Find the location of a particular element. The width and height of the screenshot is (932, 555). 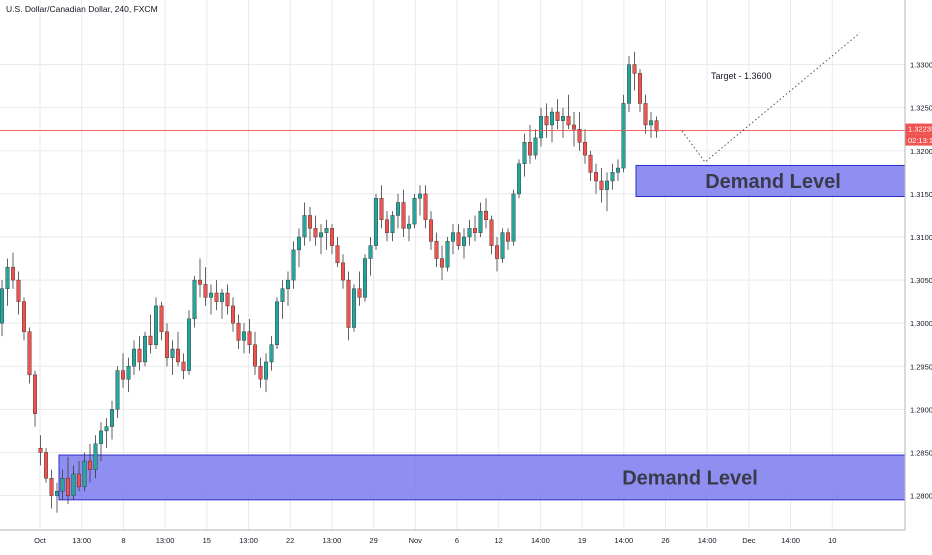

y-tick-label: 1.28500 is located at coordinates (921, 452).